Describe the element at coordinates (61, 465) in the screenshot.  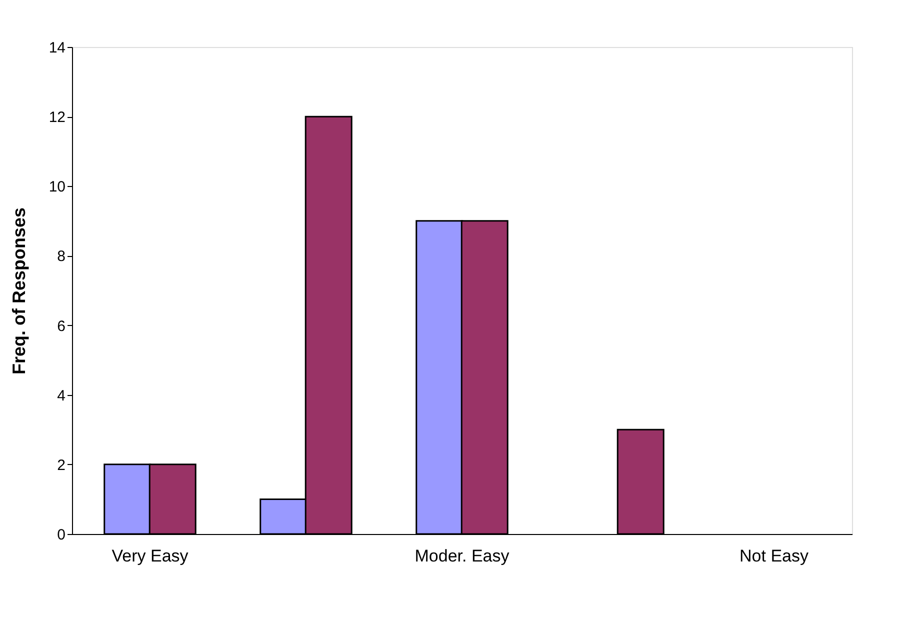
I see `y-tick-label: 2` at that location.